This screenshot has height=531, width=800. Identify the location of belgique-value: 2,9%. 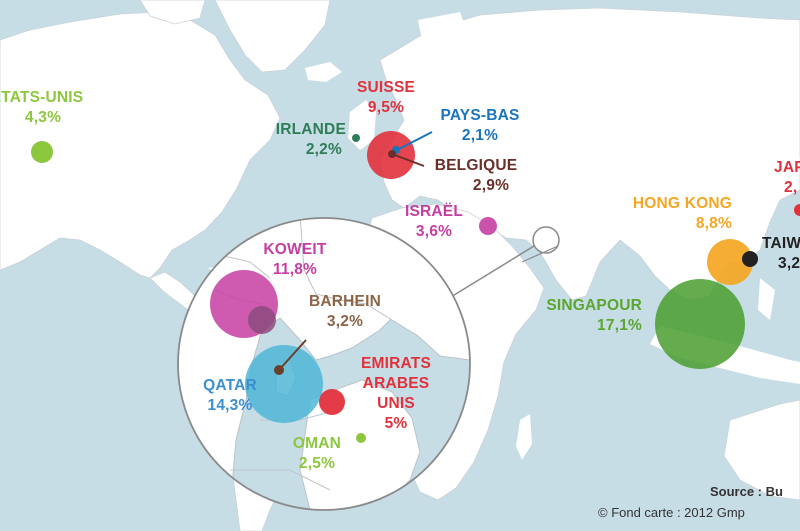
(491, 185).